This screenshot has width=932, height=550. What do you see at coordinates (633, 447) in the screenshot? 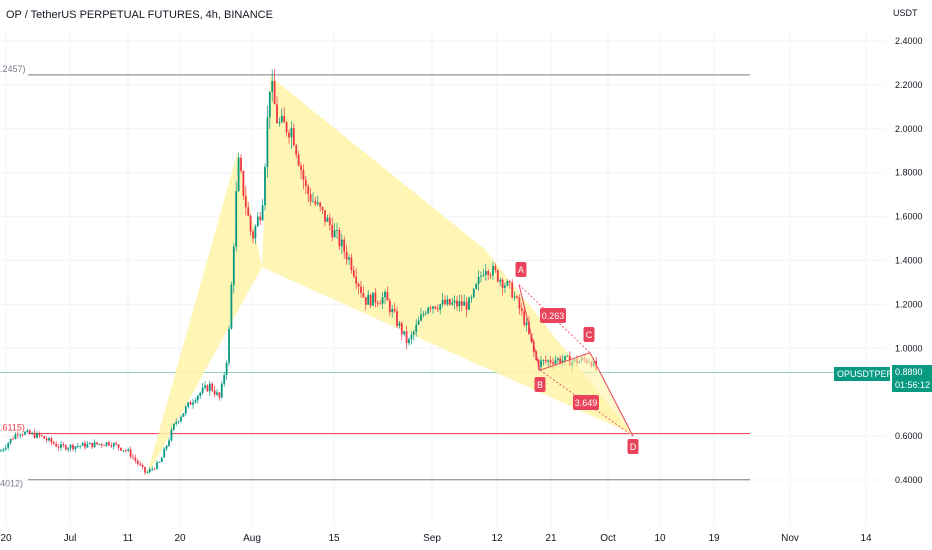
I see `pattern-point-label: D` at bounding box center [633, 447].